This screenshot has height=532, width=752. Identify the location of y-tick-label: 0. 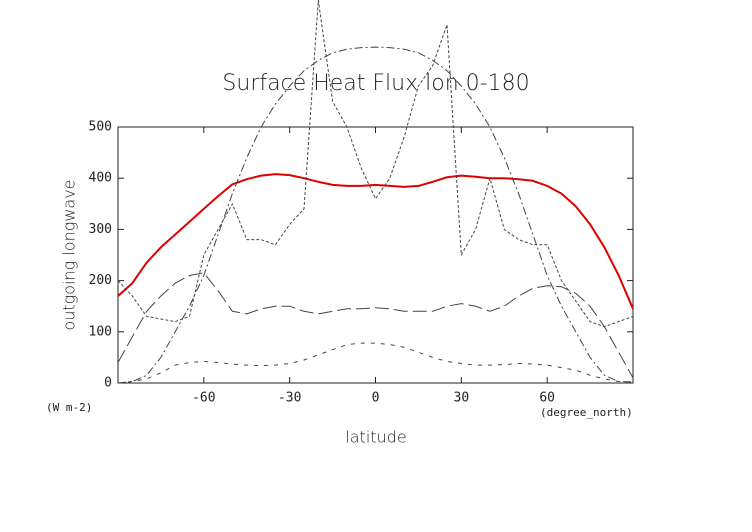
(108, 383).